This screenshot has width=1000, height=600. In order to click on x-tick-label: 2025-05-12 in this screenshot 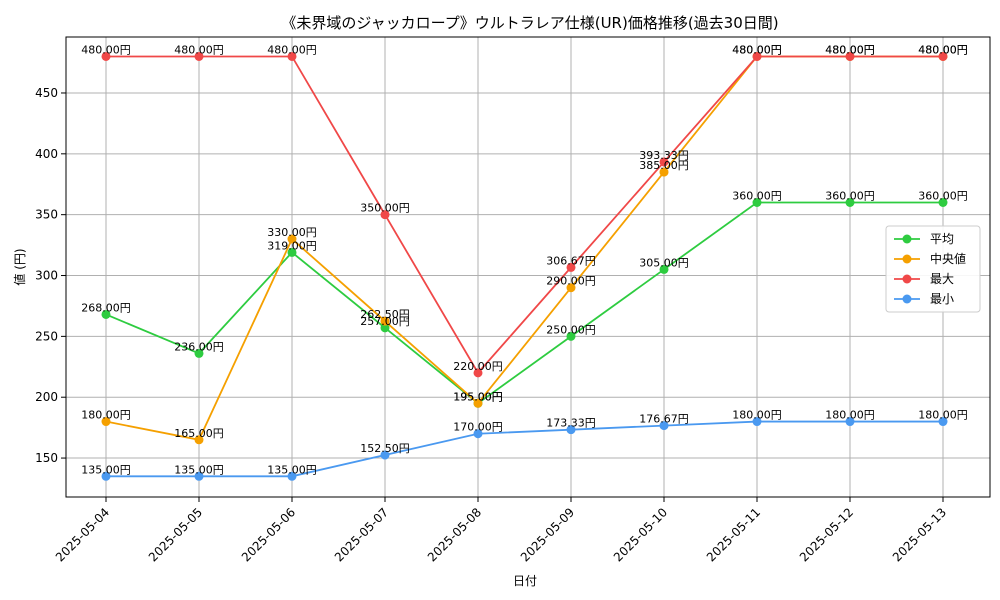, I will do `click(826, 534)`.